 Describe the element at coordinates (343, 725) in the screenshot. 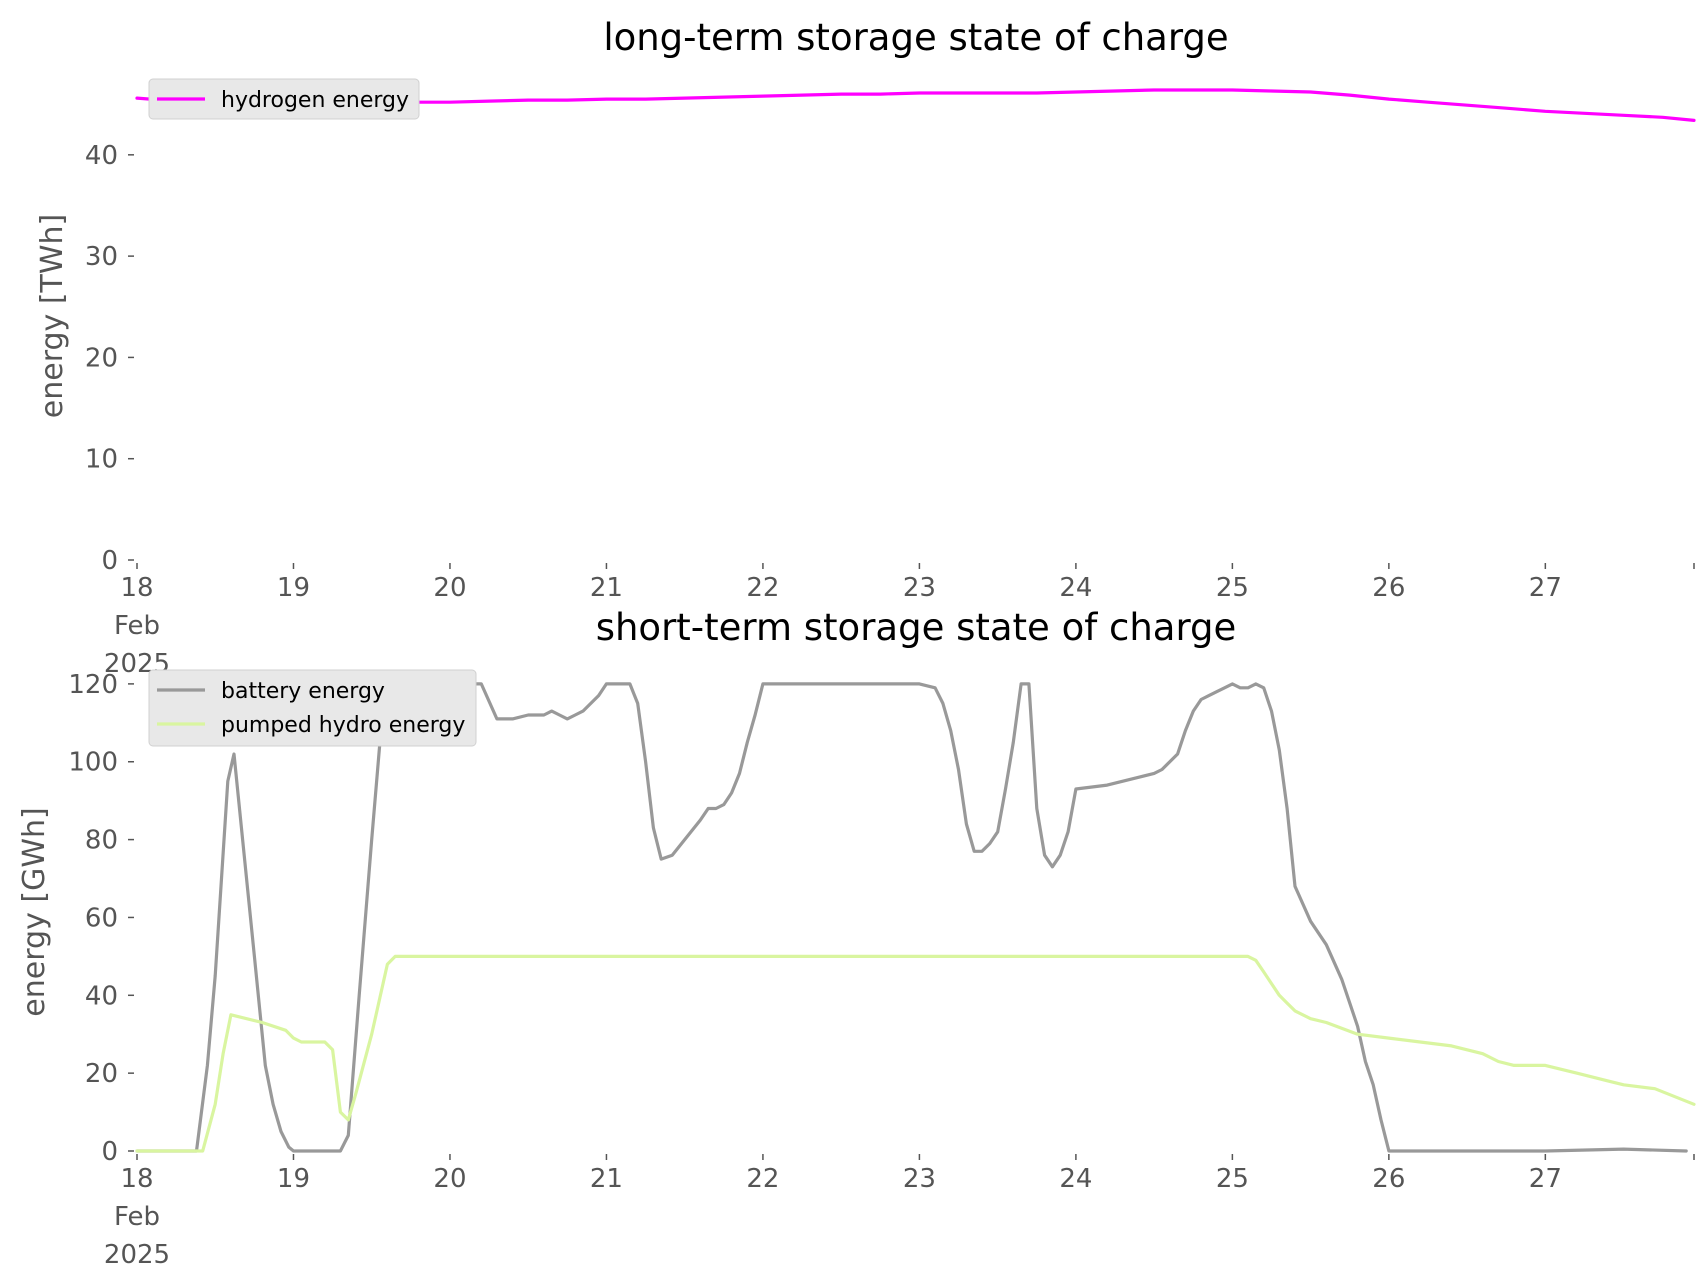

I see `legend-label: pumped hydro energy` at that location.